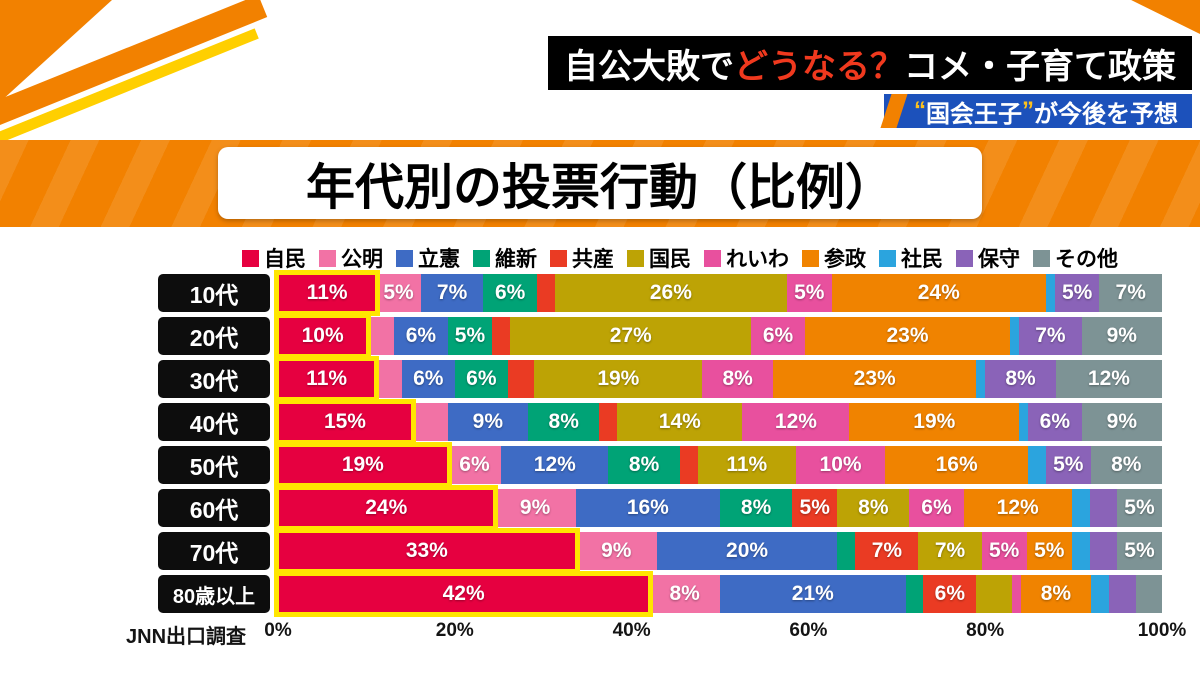  I want to click on age-label: 30代, so click(214, 379).